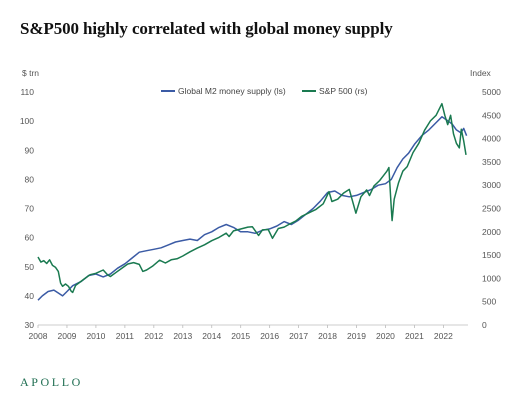 The height and width of the screenshot is (403, 522). I want to click on left-tick-label: 70, so click(30, 209).